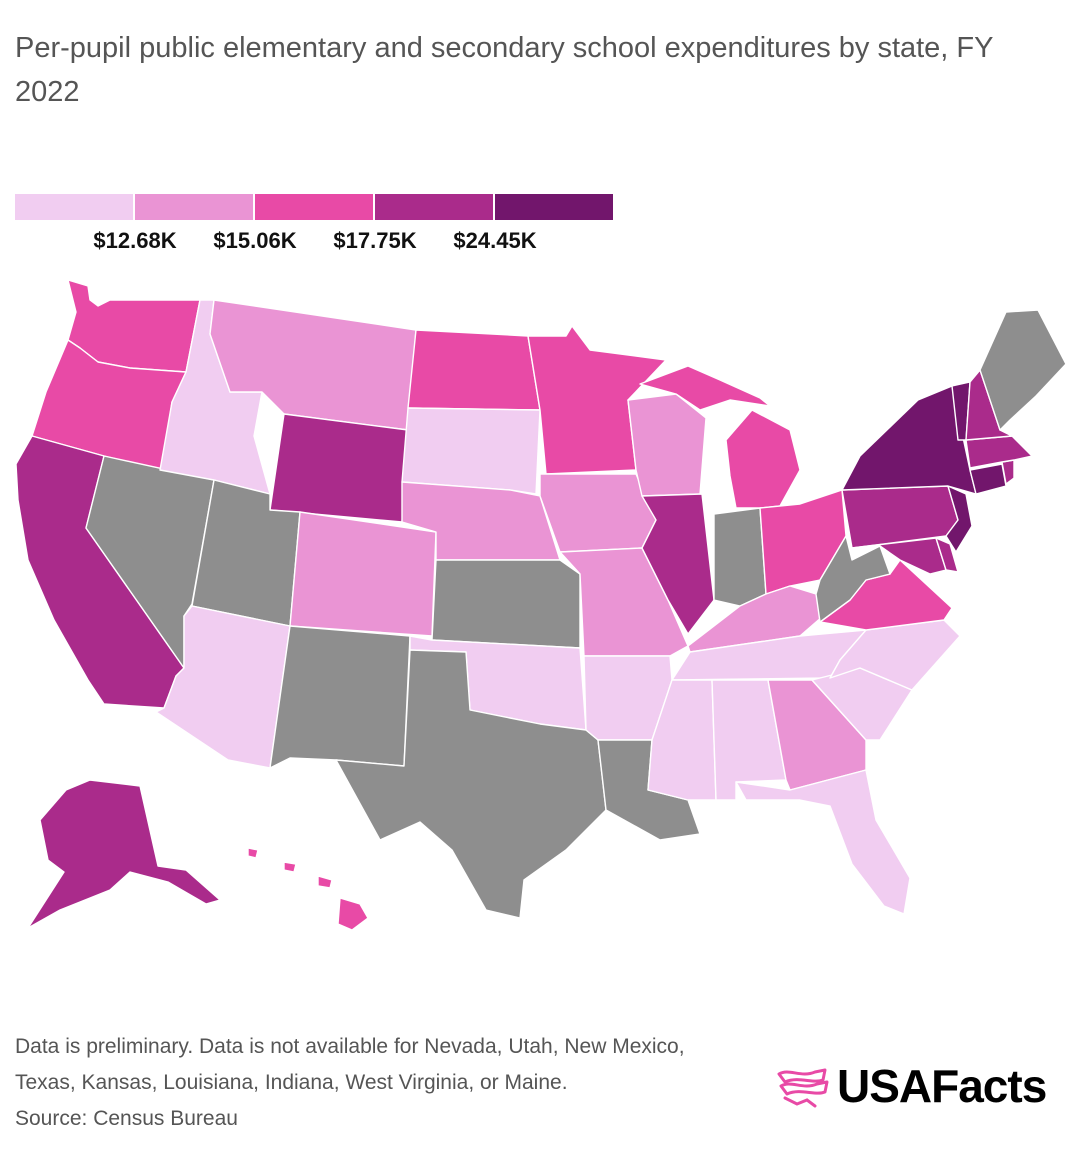 Image resolution: width=1079 pixels, height=1153 pixels. What do you see at coordinates (959, 519) in the screenshot?
I see `state-nj` at bounding box center [959, 519].